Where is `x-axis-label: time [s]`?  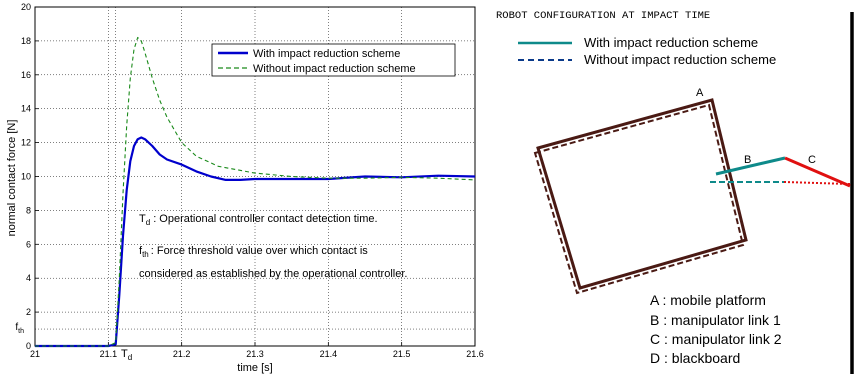 x-axis-label: time [s] is located at coordinates (254, 368).